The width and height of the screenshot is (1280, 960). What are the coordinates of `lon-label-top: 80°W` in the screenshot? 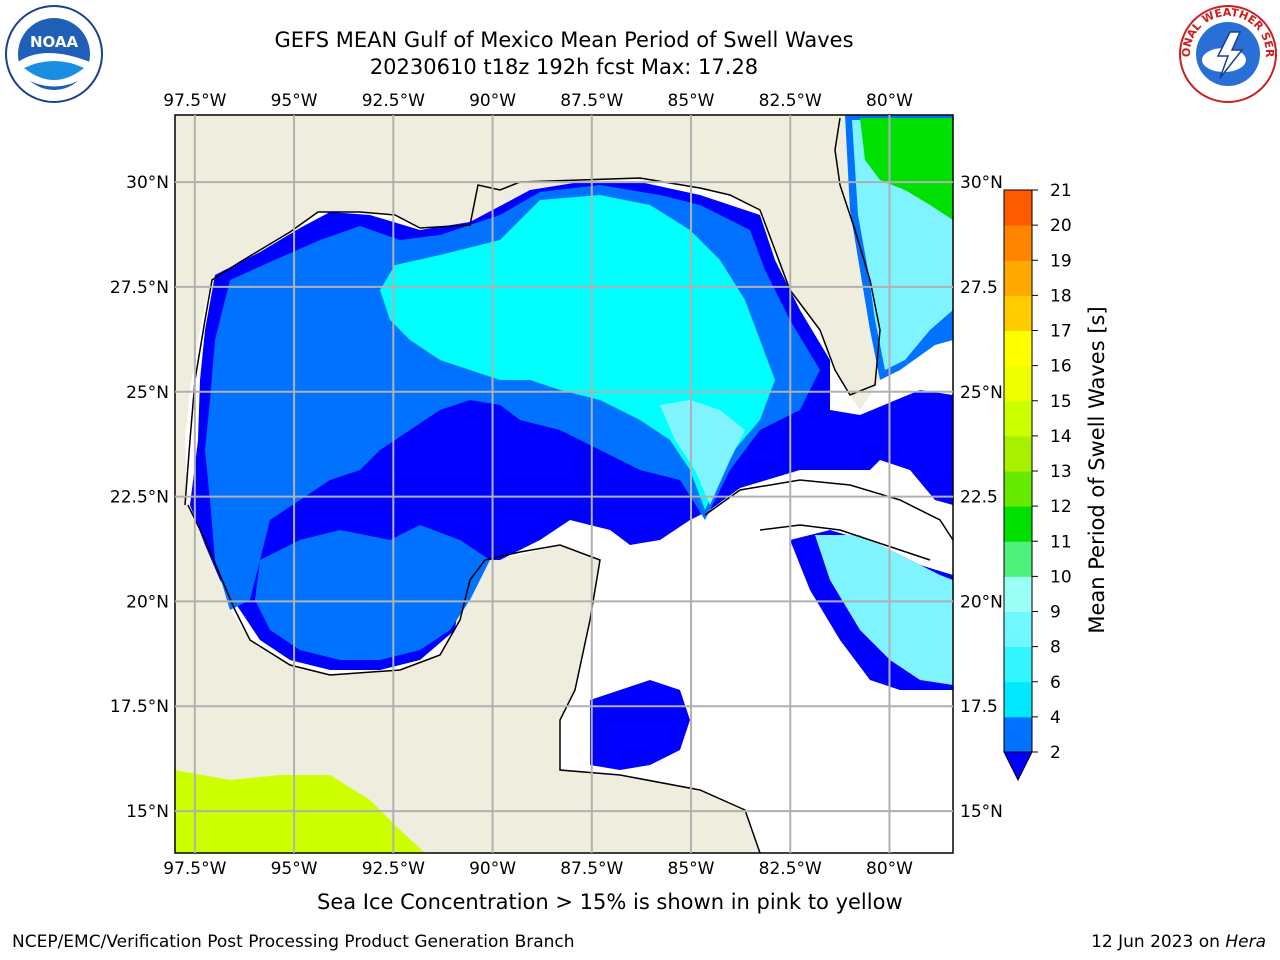 It's located at (889, 101).